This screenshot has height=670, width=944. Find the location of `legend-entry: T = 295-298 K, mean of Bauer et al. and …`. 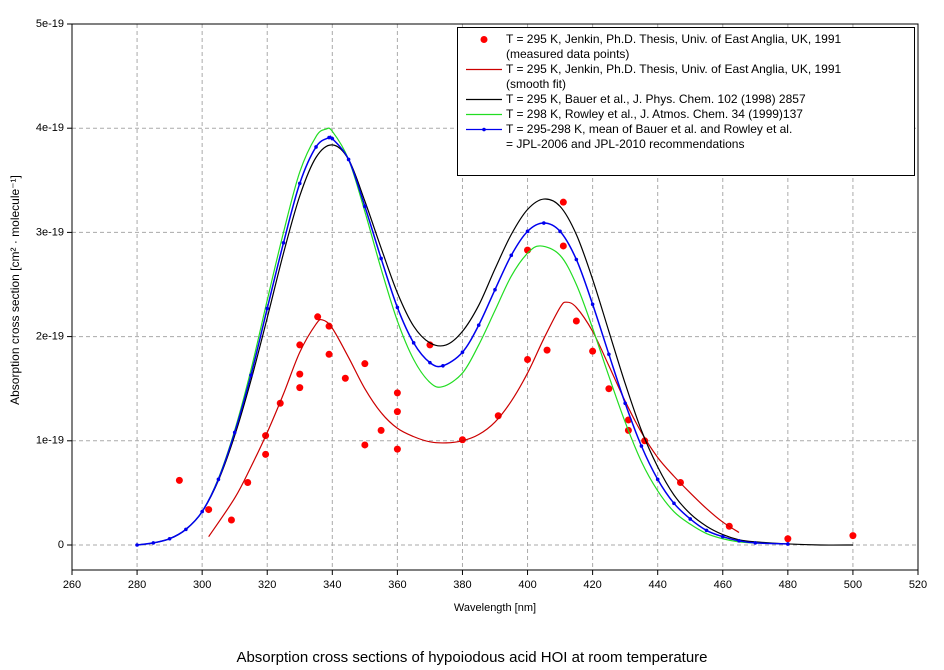

legend-entry: T = 295-298 K, mean of Bauer et al. and … is located at coordinates (686, 137).